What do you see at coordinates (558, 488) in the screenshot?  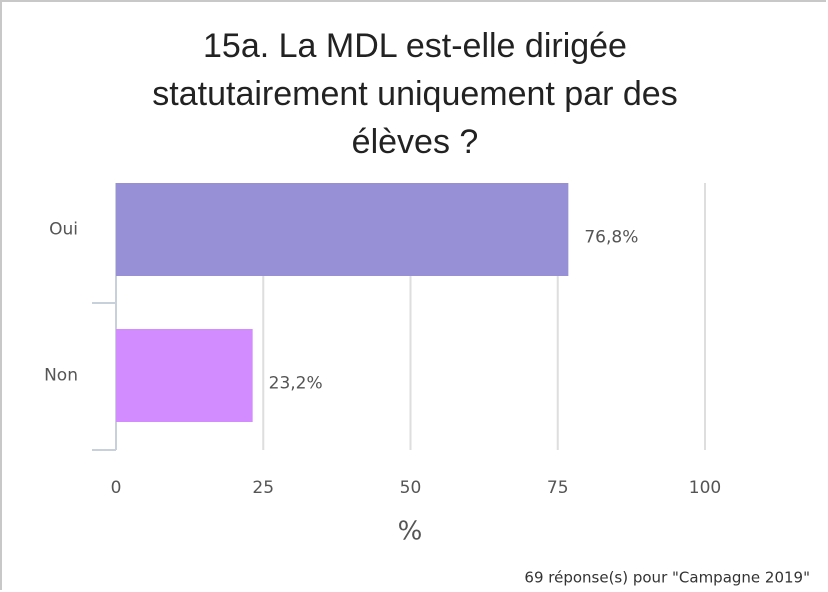 I see `x-tick-label: 75` at bounding box center [558, 488].